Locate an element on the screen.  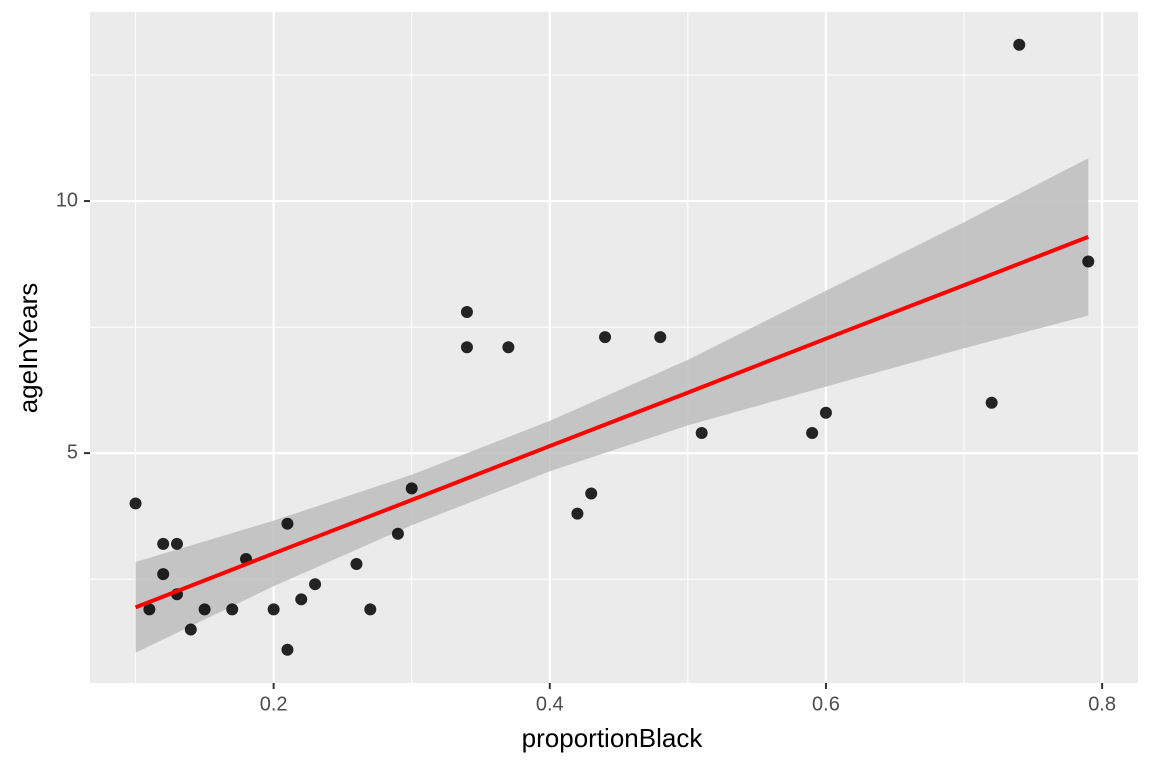
y-tick-label: 5 is located at coordinates (72, 452).